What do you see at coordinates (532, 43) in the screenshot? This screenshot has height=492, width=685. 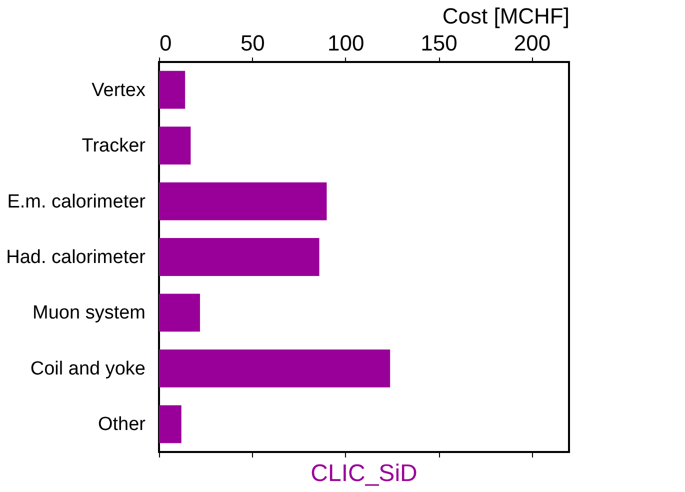 I see `x-tick-label: 200` at bounding box center [532, 43].